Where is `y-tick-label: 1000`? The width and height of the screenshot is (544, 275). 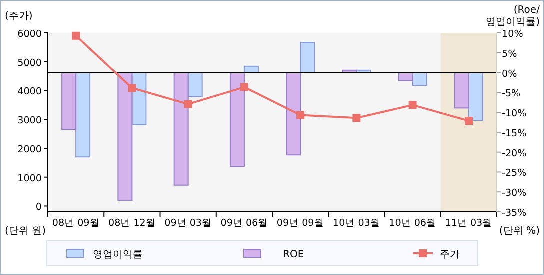
y-tick-label: 1000 is located at coordinates (30, 178).